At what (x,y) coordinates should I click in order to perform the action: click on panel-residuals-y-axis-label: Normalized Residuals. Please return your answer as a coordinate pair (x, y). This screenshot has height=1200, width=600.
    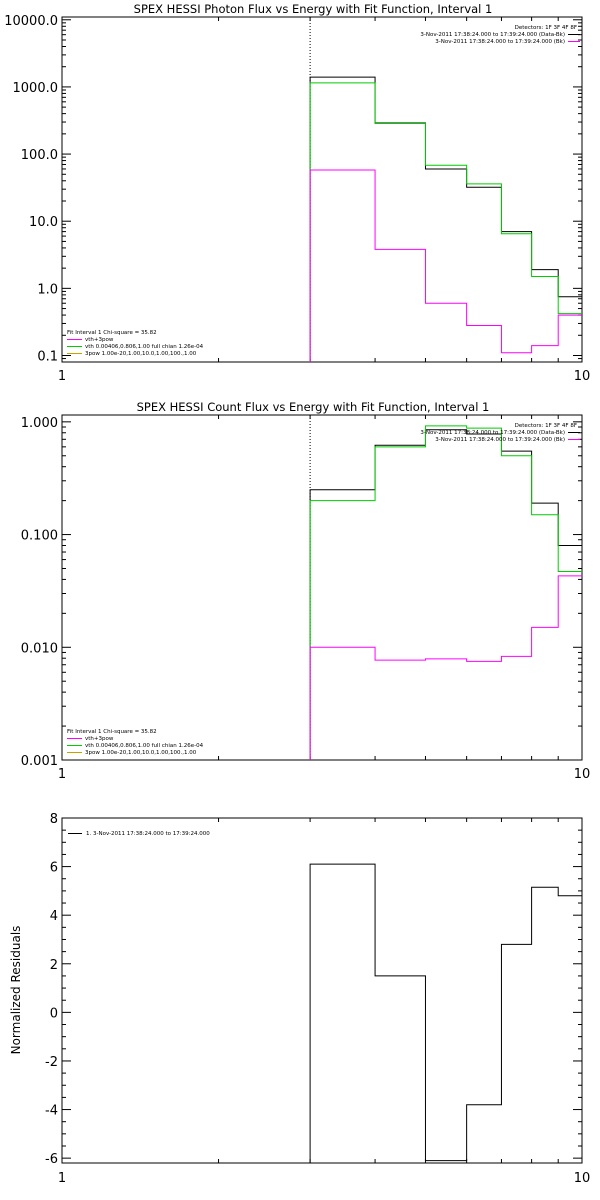
    Looking at the image, I should click on (16, 990).